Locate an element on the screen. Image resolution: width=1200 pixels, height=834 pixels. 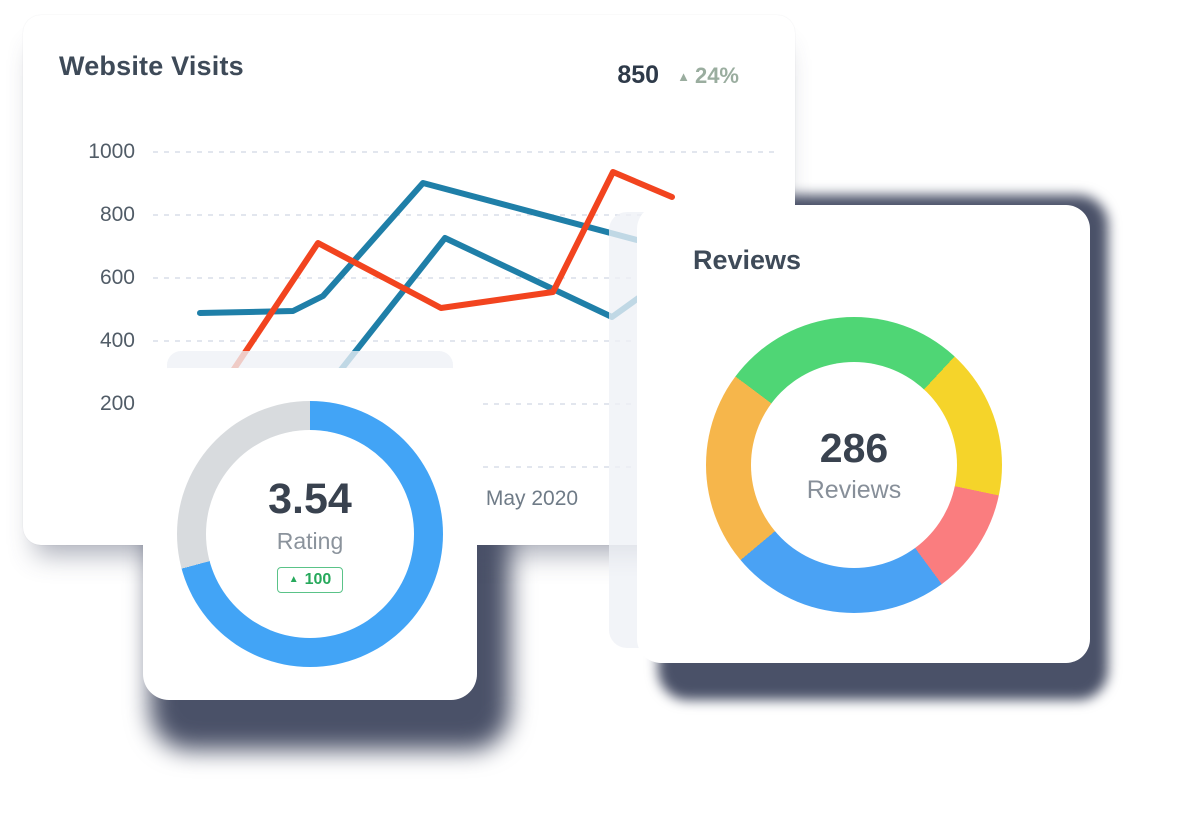
y-axis-tick: 800 is located at coordinates (117, 214).